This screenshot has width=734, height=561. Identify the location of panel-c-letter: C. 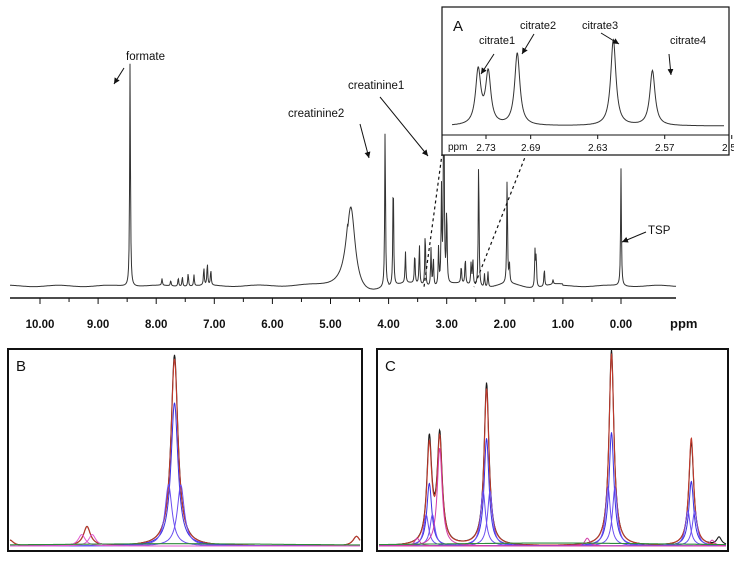
(390, 366).